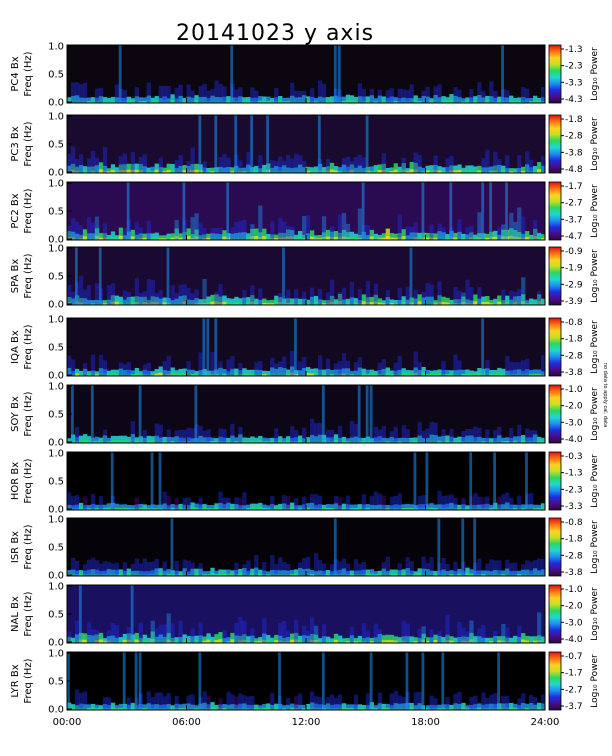 The height and width of the screenshot is (756, 612). Describe the element at coordinates (574, 252) in the screenshot. I see `colorbar-tick-label: -0.9` at that location.